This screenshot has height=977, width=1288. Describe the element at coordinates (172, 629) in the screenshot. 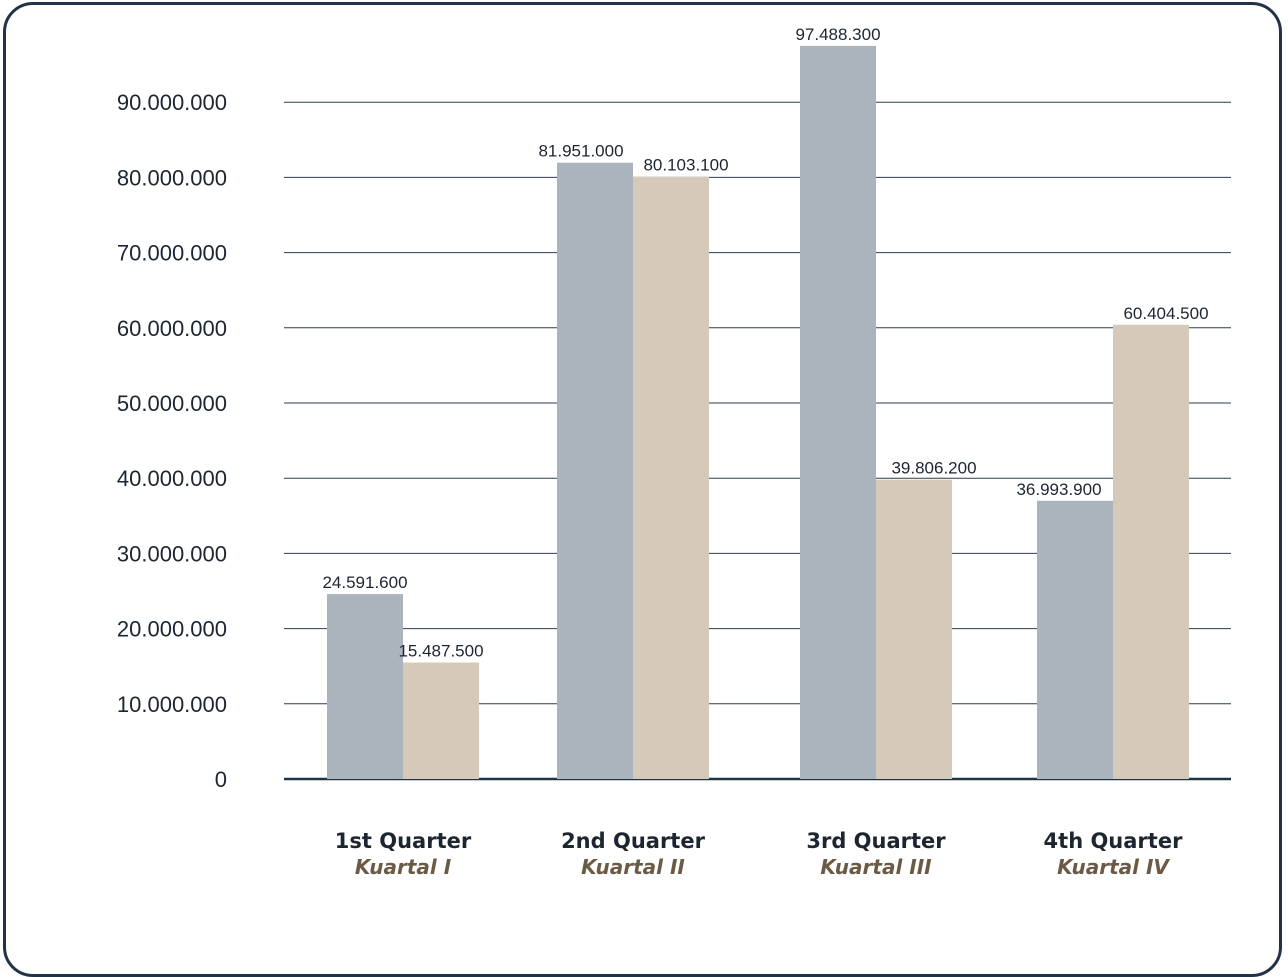

I see `y-tick-label: 20.000.000` at that location.